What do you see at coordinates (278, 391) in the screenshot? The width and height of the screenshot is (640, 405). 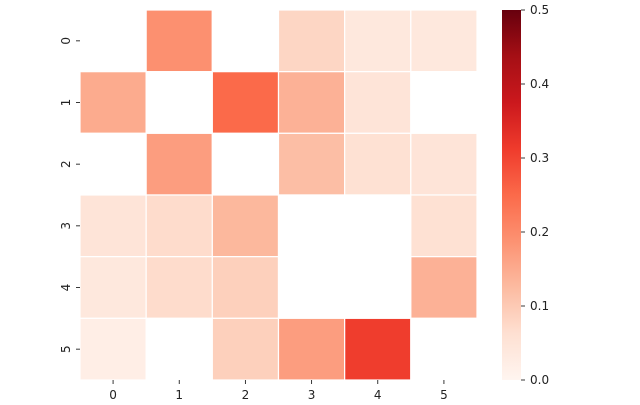 I see `x-axis: 0 1 2 3 4 5` at bounding box center [278, 391].